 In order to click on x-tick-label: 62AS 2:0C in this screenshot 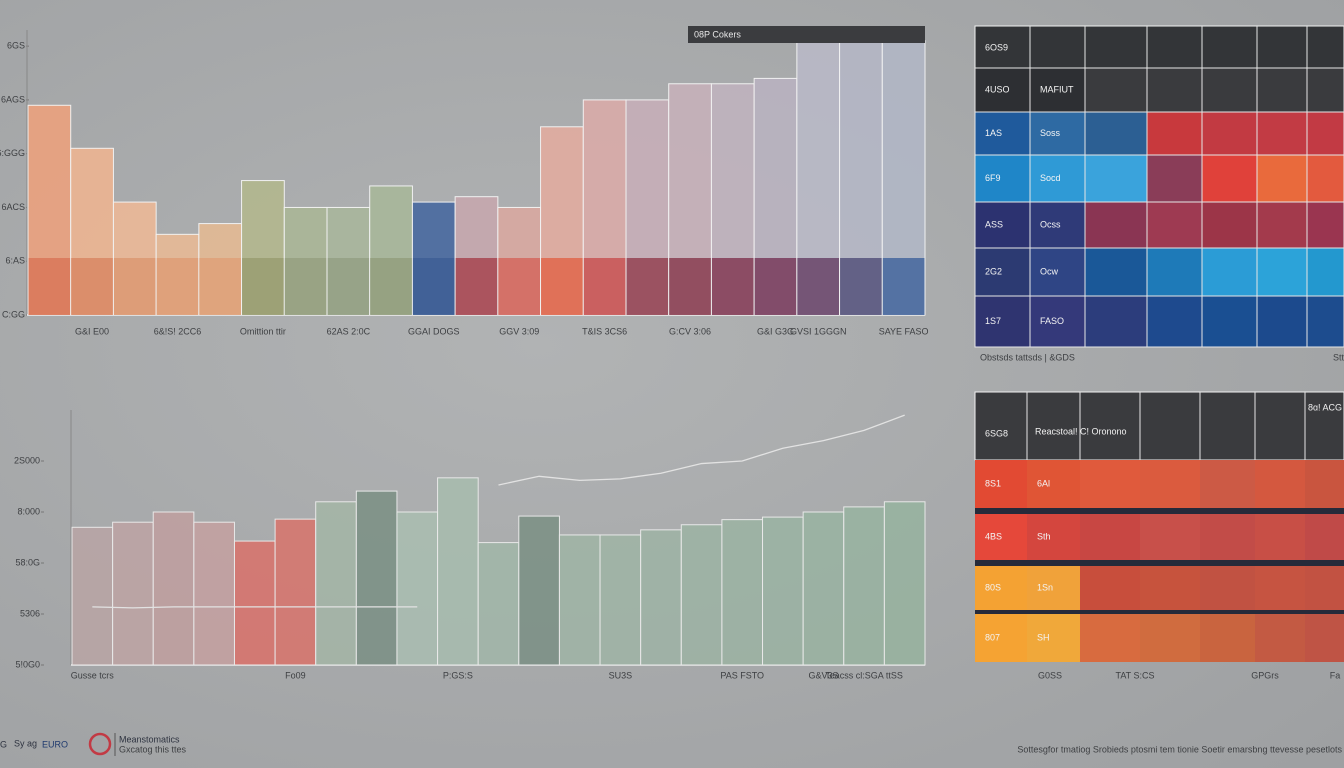, I will do `click(349, 331)`.